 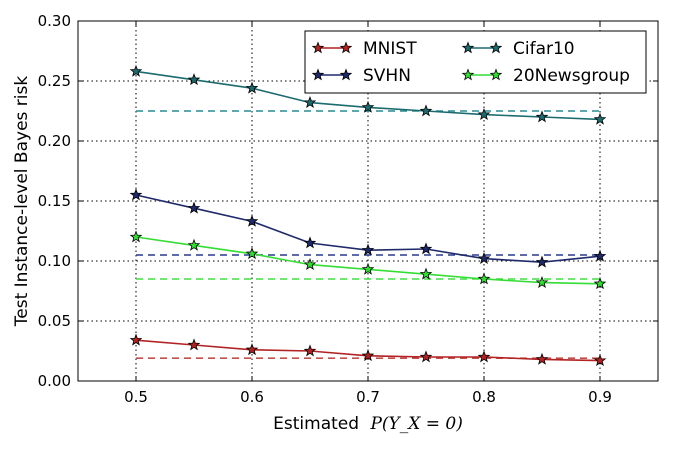 What do you see at coordinates (600, 397) in the screenshot?
I see `x-tick-label: 0.9` at bounding box center [600, 397].